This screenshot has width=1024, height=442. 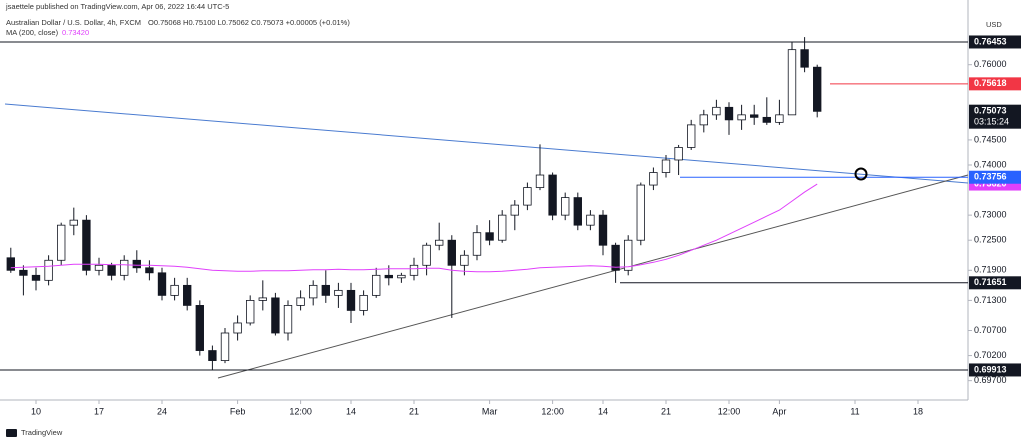 What do you see at coordinates (990, 282) in the screenshot?
I see `price-label: 0.71651` at bounding box center [990, 282].